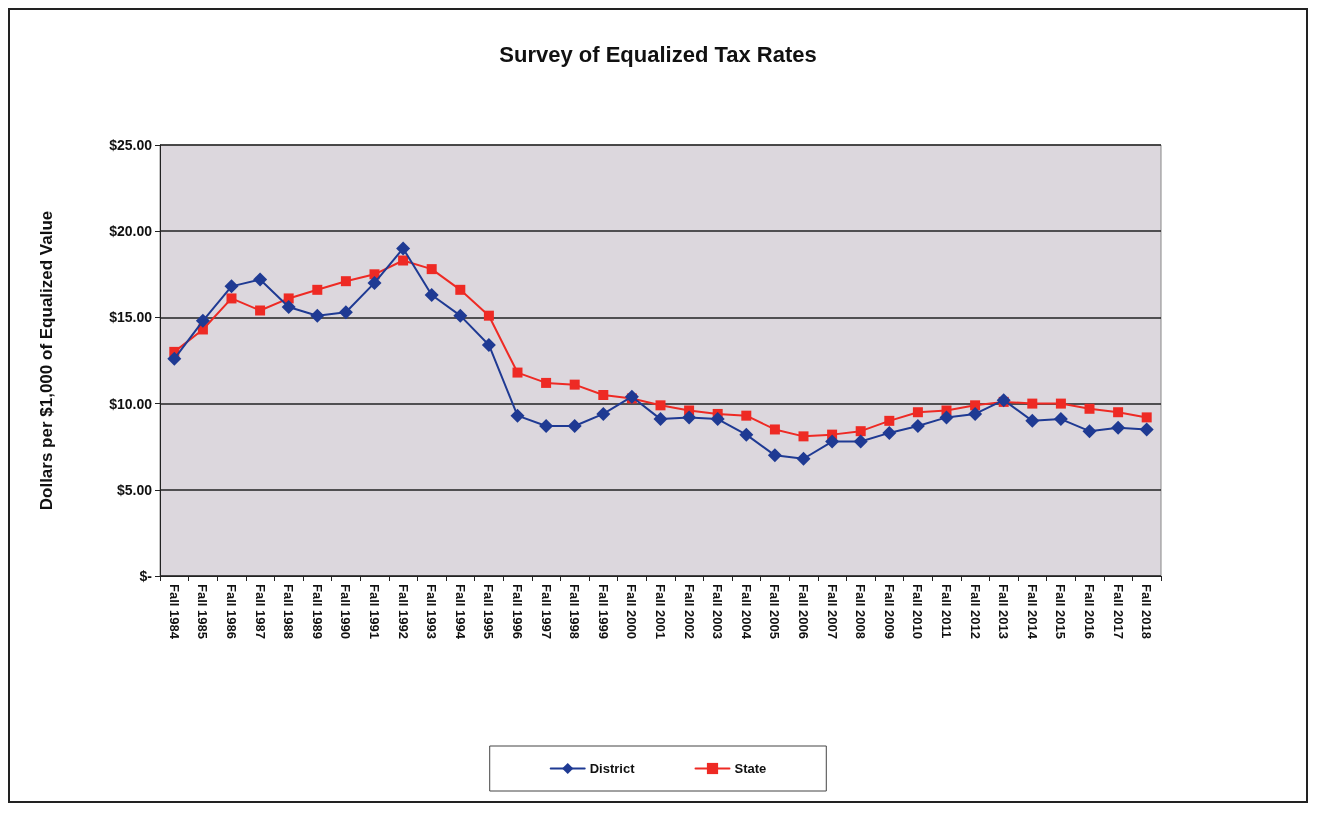 This screenshot has height=815, width=1327. What do you see at coordinates (689, 611) in the screenshot?
I see `x-tick-label: Fall 2002` at bounding box center [689, 611].